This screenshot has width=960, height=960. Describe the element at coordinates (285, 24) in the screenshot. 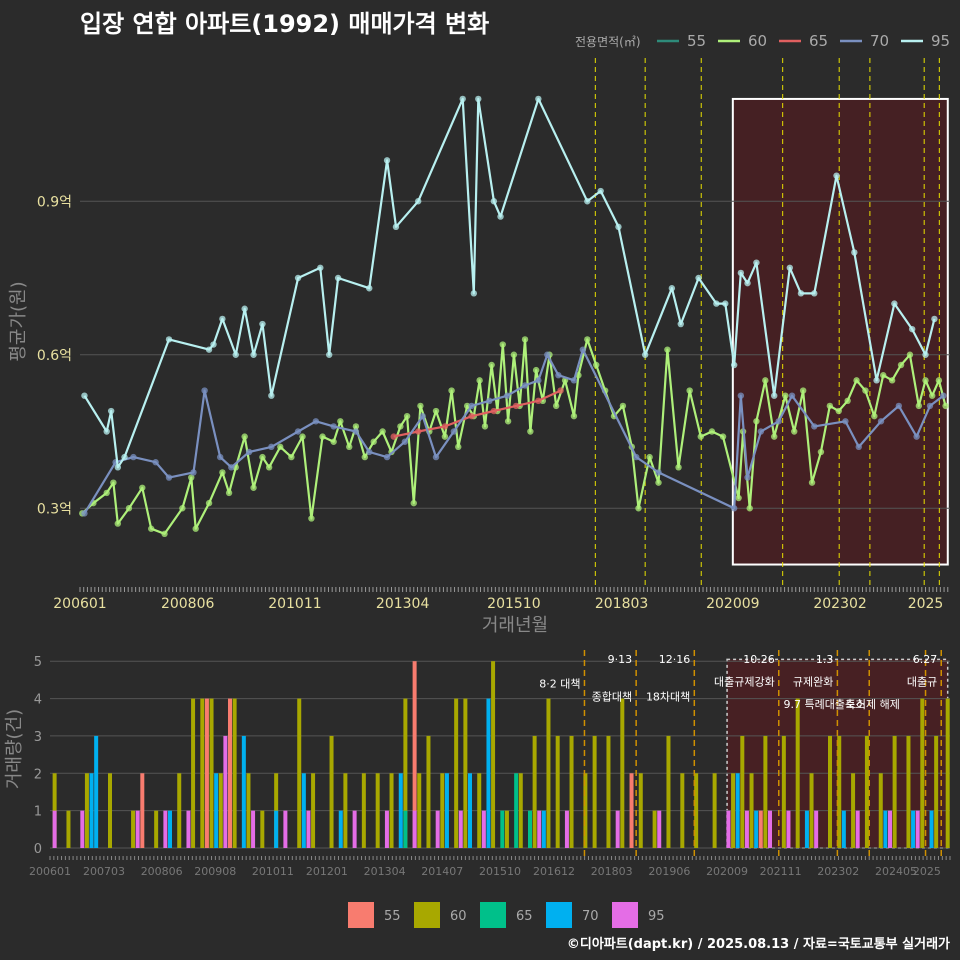

I see `chart-title: 입장 연합 아파트(1992) 매매가격 변화` at that location.